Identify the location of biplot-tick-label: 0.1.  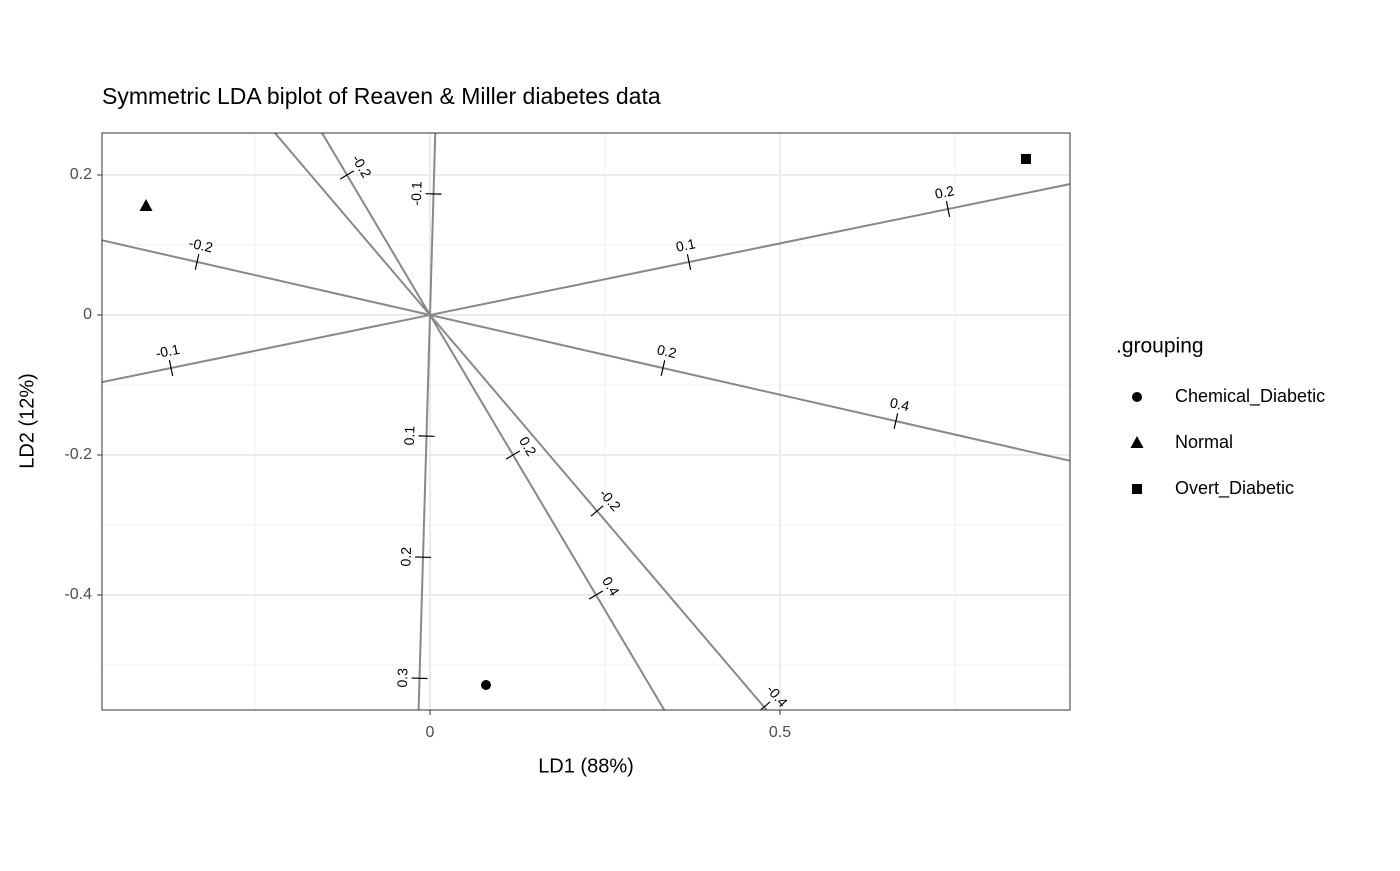
(409, 435).